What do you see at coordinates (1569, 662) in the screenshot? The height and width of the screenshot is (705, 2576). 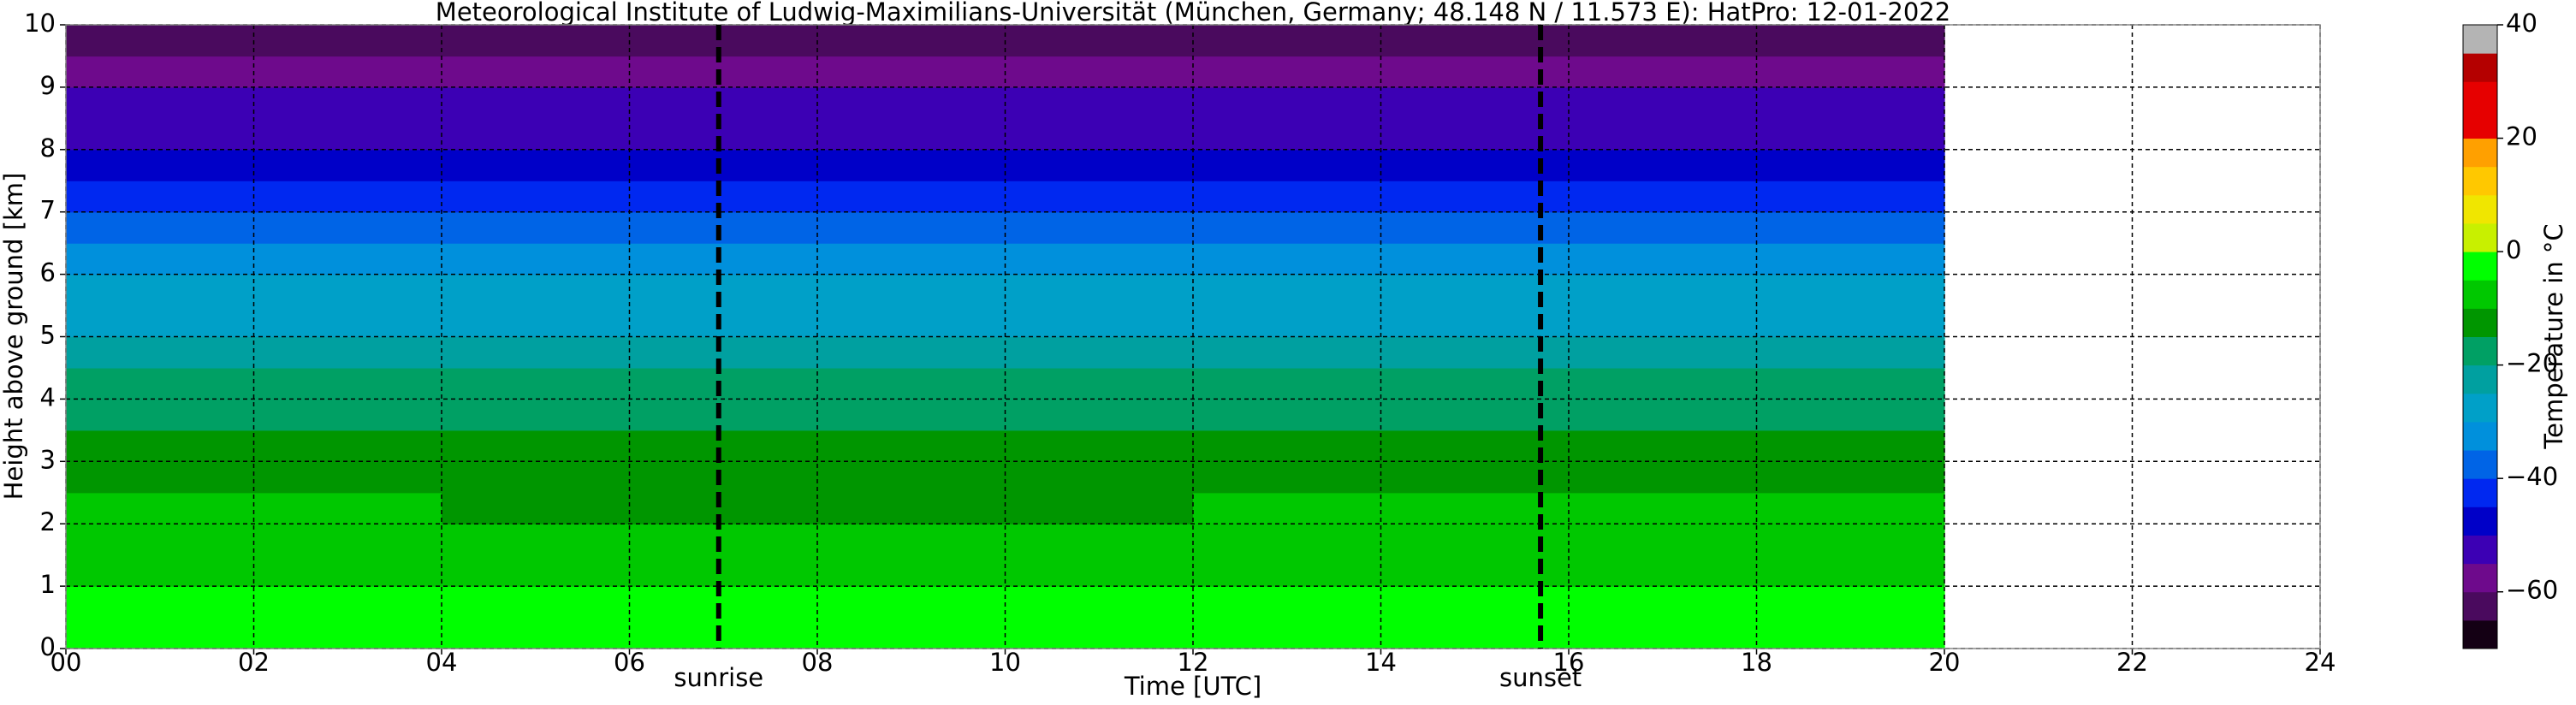 I see `x-tick-label: 16` at bounding box center [1569, 662].